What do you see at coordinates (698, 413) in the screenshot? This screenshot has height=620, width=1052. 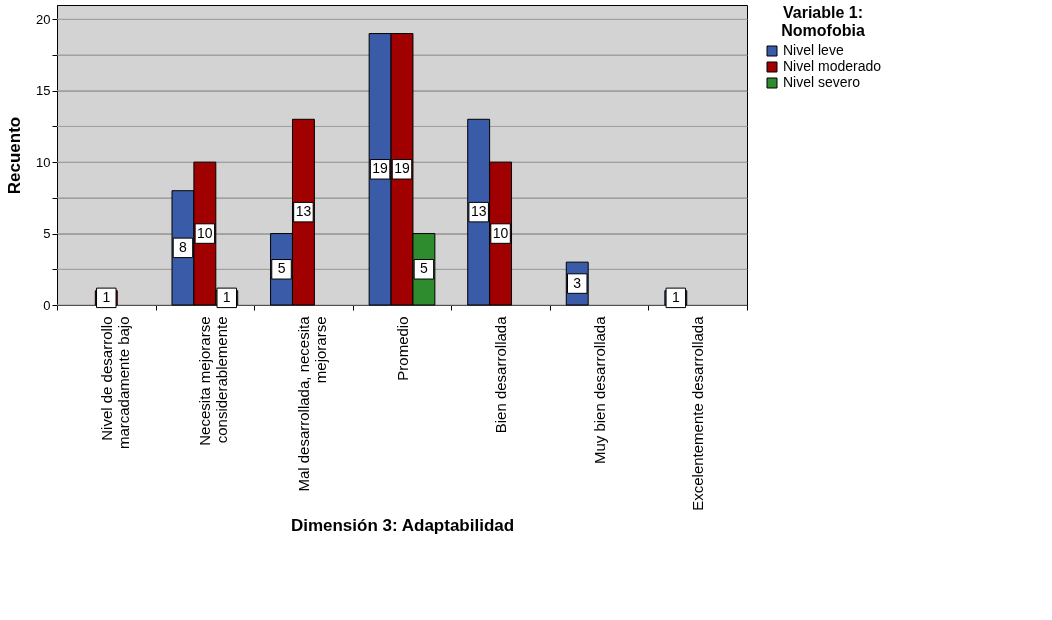 I see `x-tick-label: Excelentemente desarrollada` at bounding box center [698, 413].